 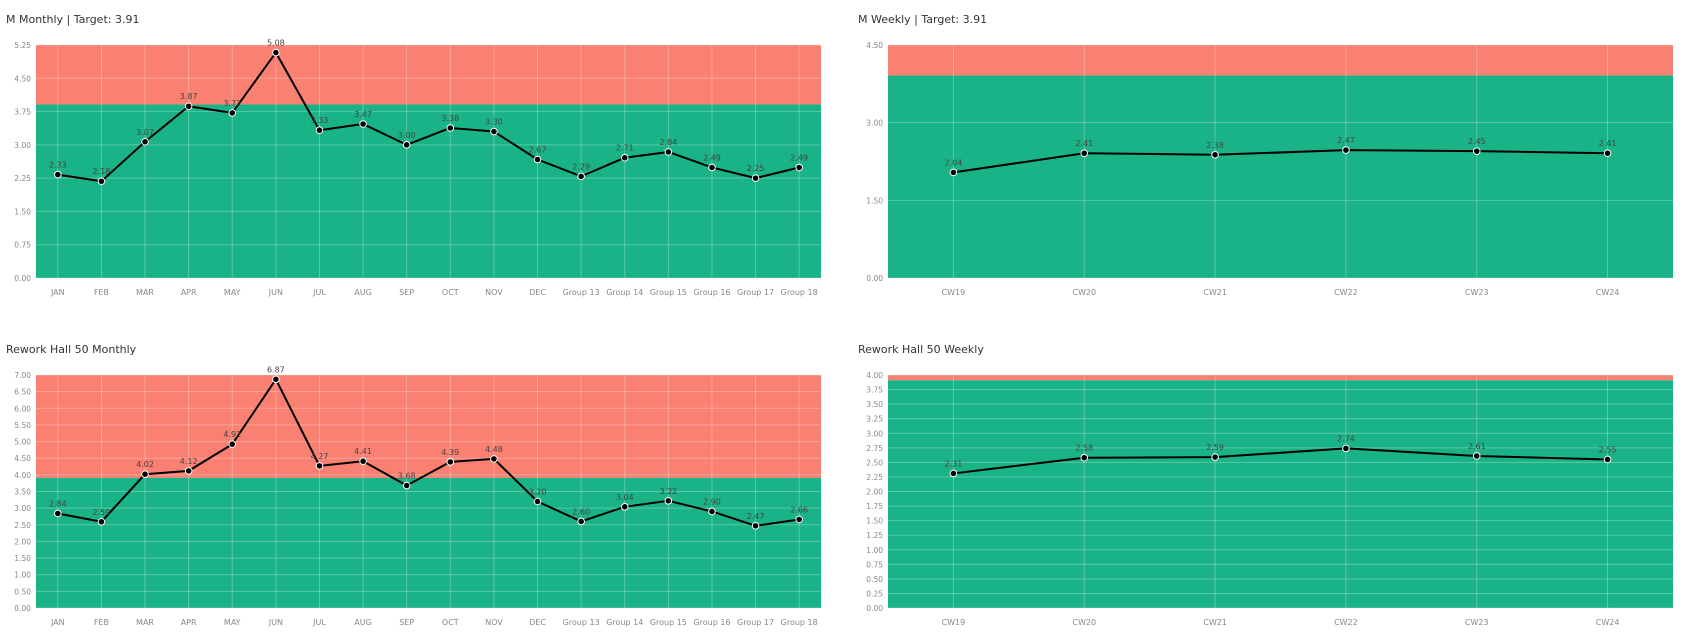 What do you see at coordinates (923, 19) in the screenshot?
I see `chart-title: M Weekly | Target: 3.91` at bounding box center [923, 19].